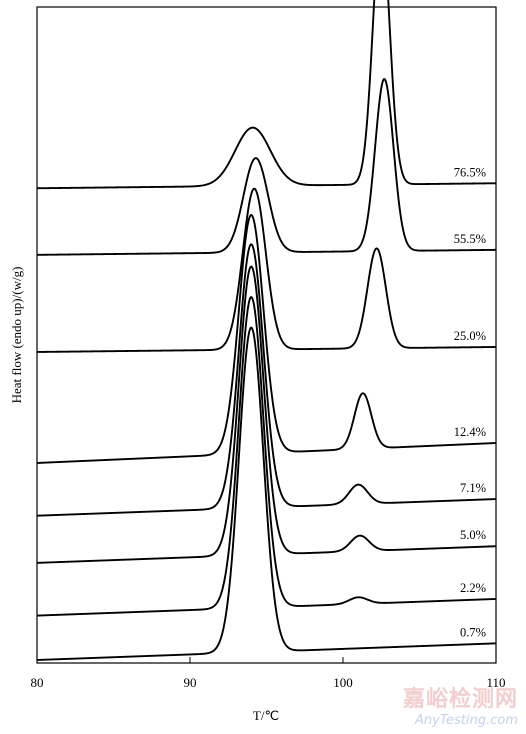 The height and width of the screenshot is (734, 526). Describe the element at coordinates (266, 715) in the screenshot. I see `x-axis-label: T/℃` at that location.